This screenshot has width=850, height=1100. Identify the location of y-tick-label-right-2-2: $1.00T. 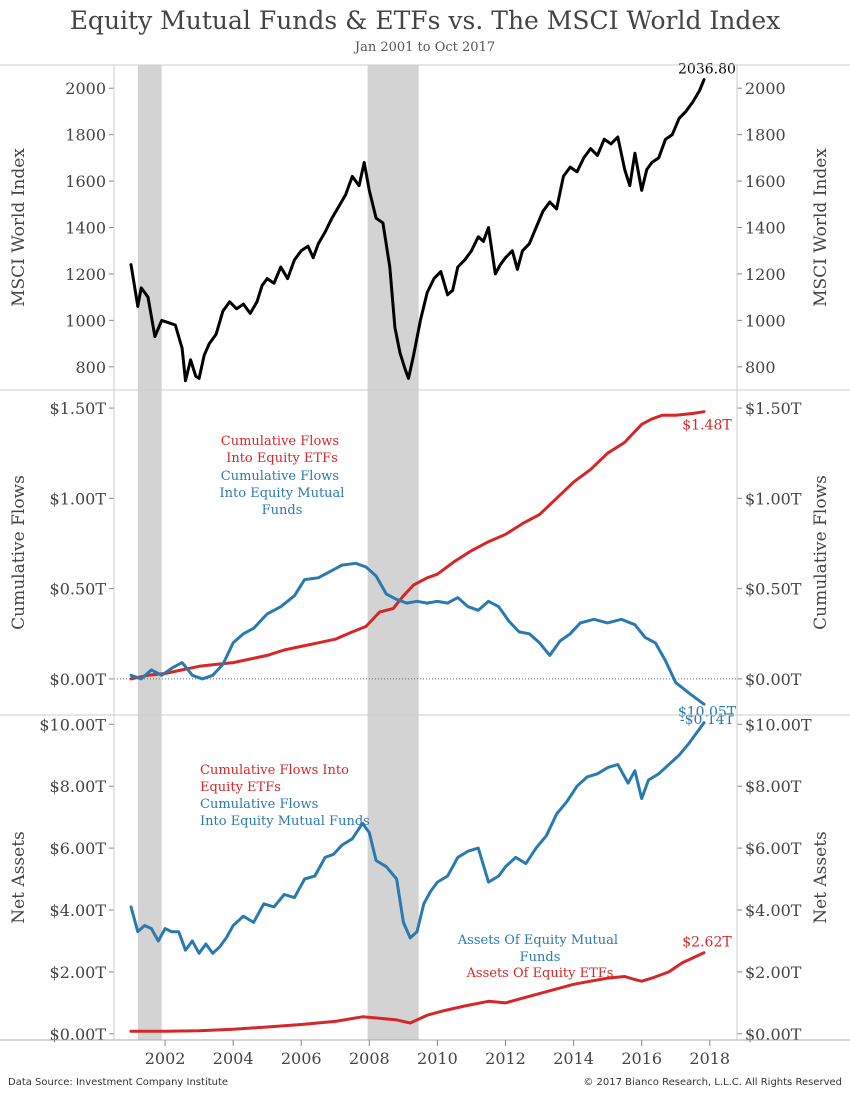
(773, 498).